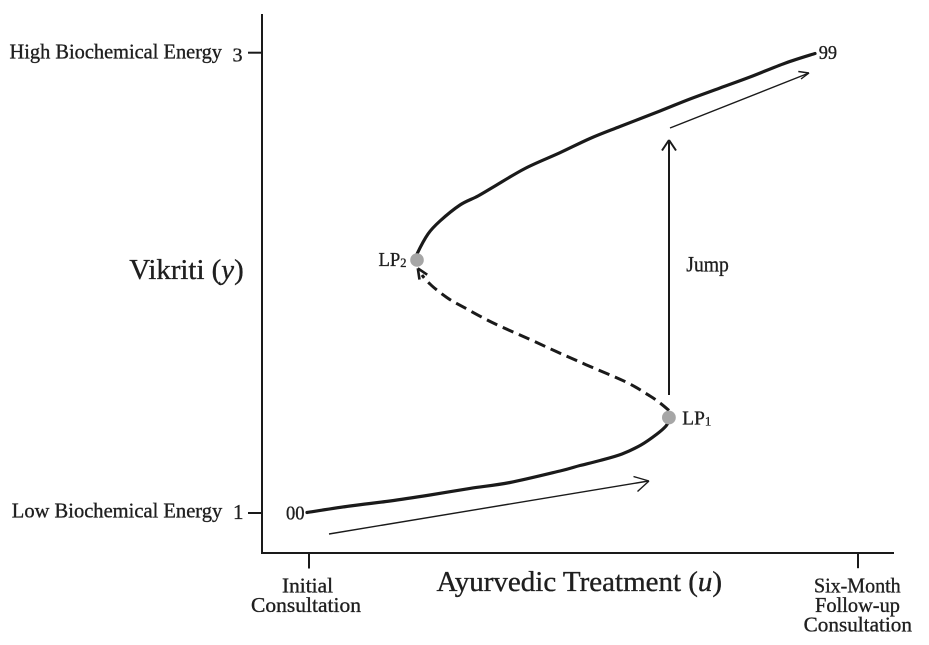 The image size is (929, 645). What do you see at coordinates (117, 511) in the screenshot?
I see `svg-text: Low Biochemical Energy` at bounding box center [117, 511].